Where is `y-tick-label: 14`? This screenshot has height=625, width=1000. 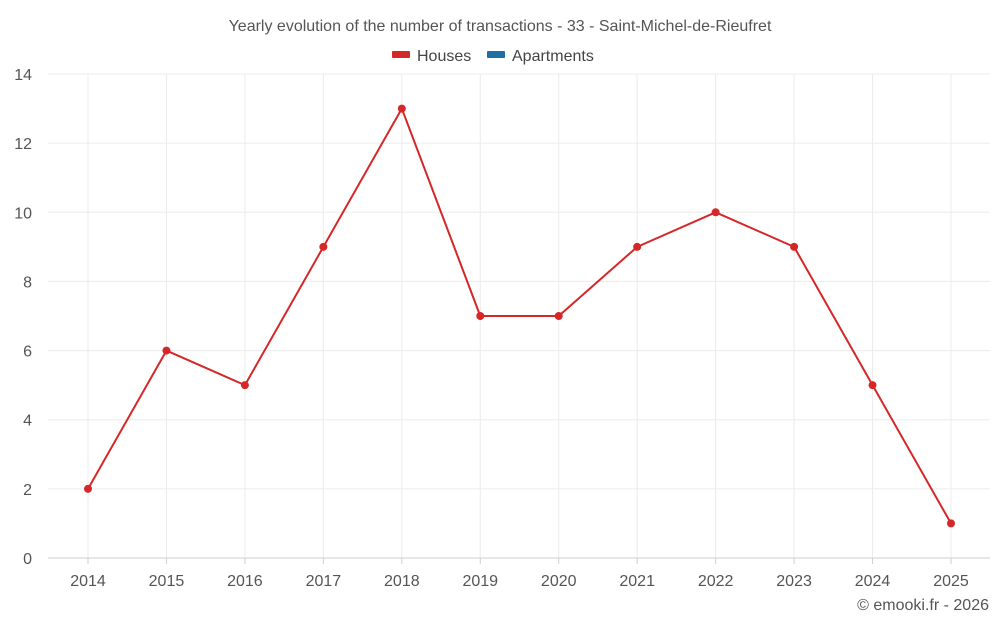 y-tick-label: 14 is located at coordinates (23, 75).